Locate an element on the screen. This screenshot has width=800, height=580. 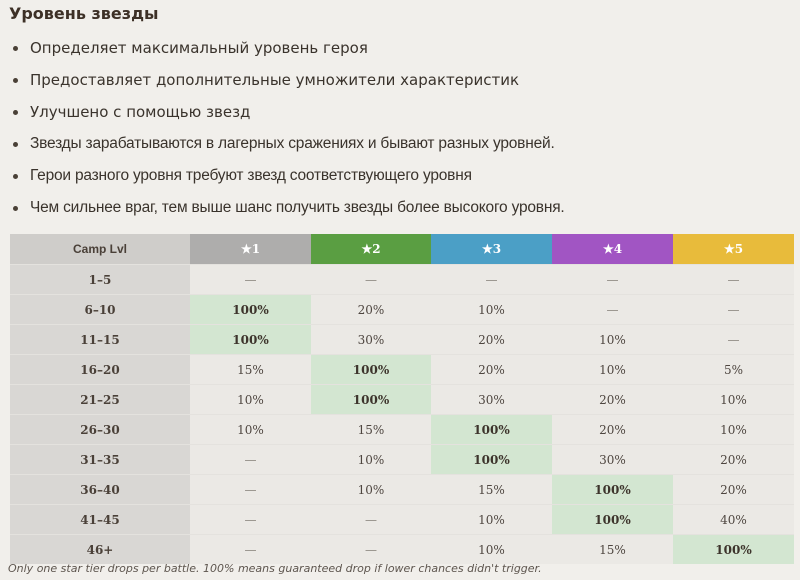
column-header-star-3: ★3 is located at coordinates (491, 249).